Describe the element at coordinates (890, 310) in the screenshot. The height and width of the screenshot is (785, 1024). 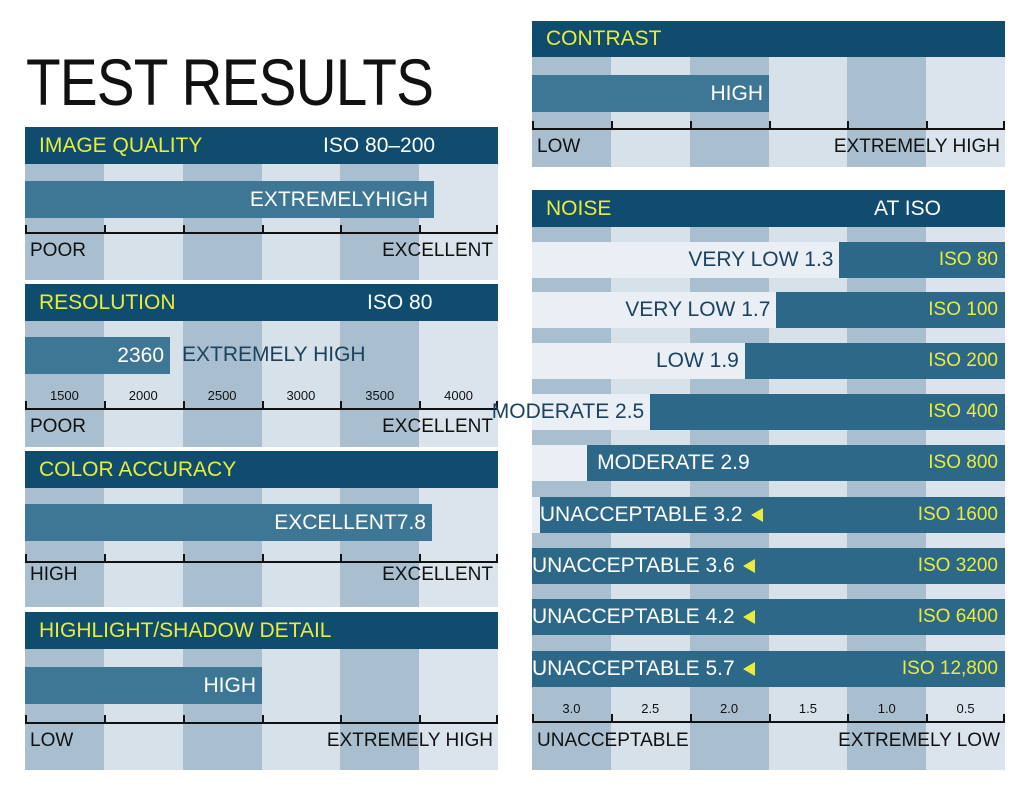
I see `chart-5-bar: ISO 100` at that location.